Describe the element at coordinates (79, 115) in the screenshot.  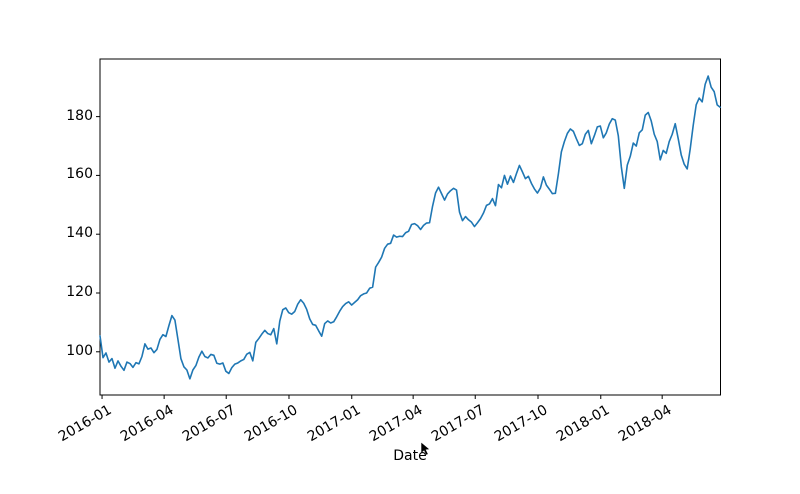
I see `y-tick-label: 180` at that location.